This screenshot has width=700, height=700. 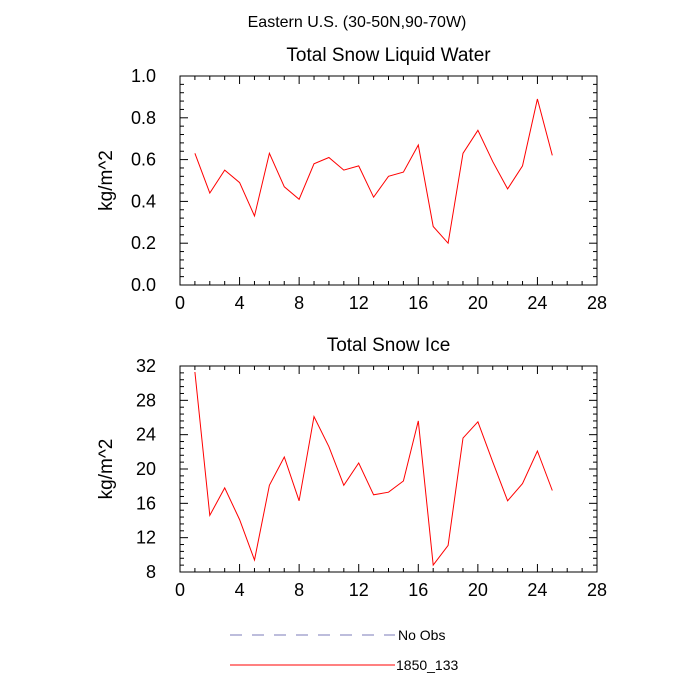 What do you see at coordinates (146, 469) in the screenshot?
I see `y-tick-label: 20` at bounding box center [146, 469].